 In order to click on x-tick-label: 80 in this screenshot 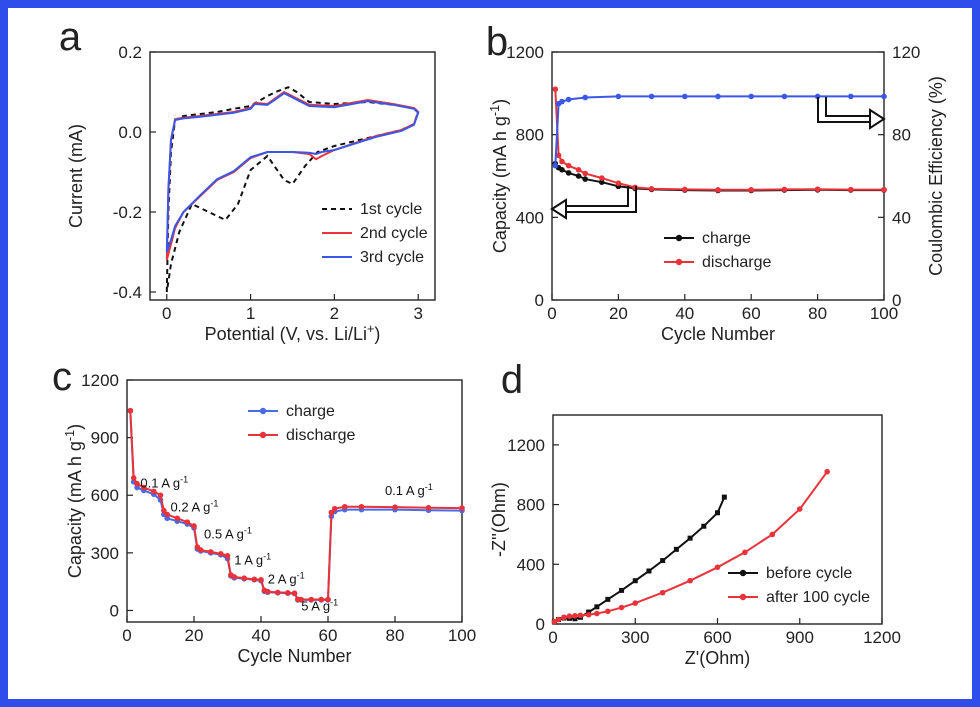, I will do `click(395, 635)`.